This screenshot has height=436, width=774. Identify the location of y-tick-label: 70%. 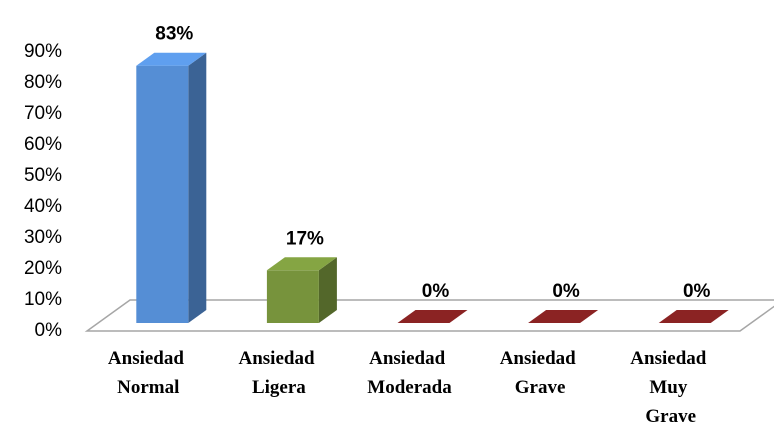
(43, 113).